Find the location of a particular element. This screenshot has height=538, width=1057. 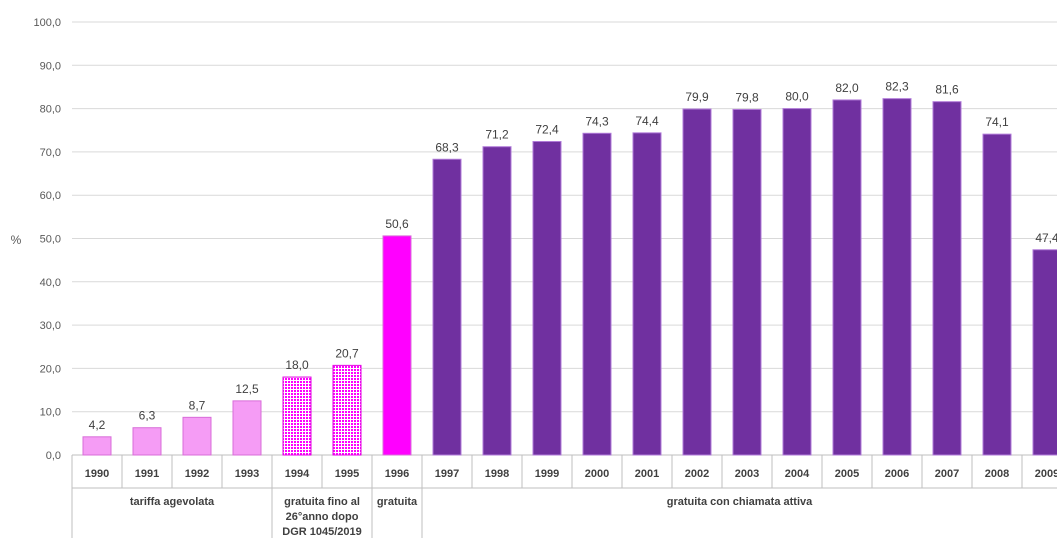

category-label: 2004 is located at coordinates (797, 474).